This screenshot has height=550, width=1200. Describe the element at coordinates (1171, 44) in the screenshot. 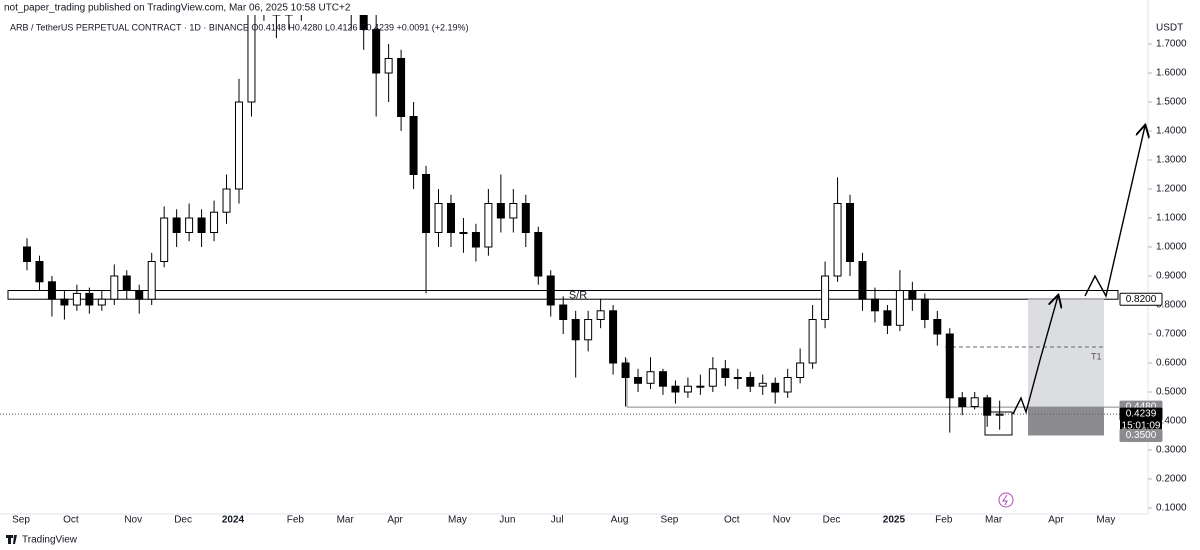

I see `y-tick-label: 1.7000` at that location.